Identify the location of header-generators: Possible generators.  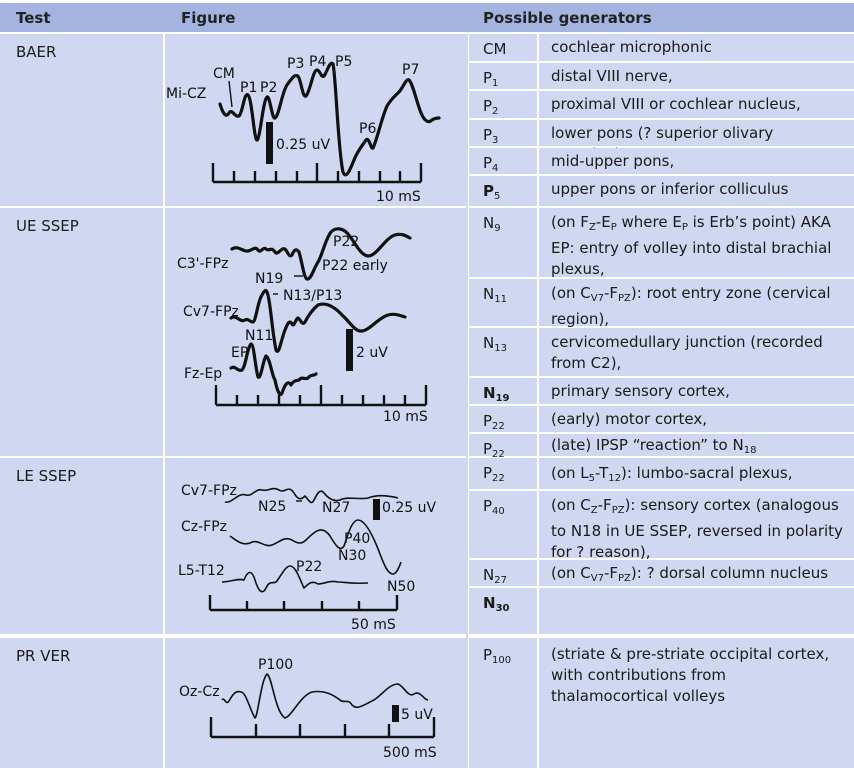
(660, 17).